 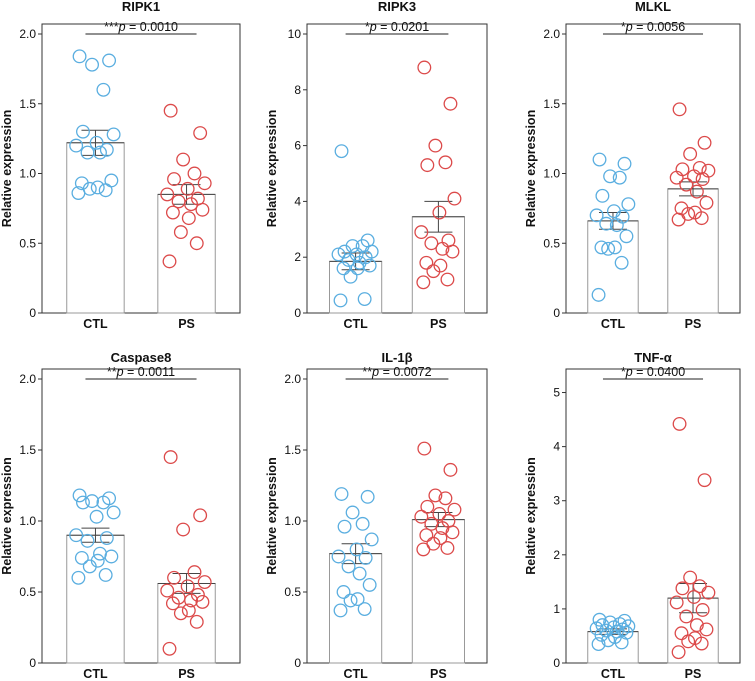 What do you see at coordinates (397, 27) in the screenshot?
I see `p-value-label: *p = 0.0201` at bounding box center [397, 27].